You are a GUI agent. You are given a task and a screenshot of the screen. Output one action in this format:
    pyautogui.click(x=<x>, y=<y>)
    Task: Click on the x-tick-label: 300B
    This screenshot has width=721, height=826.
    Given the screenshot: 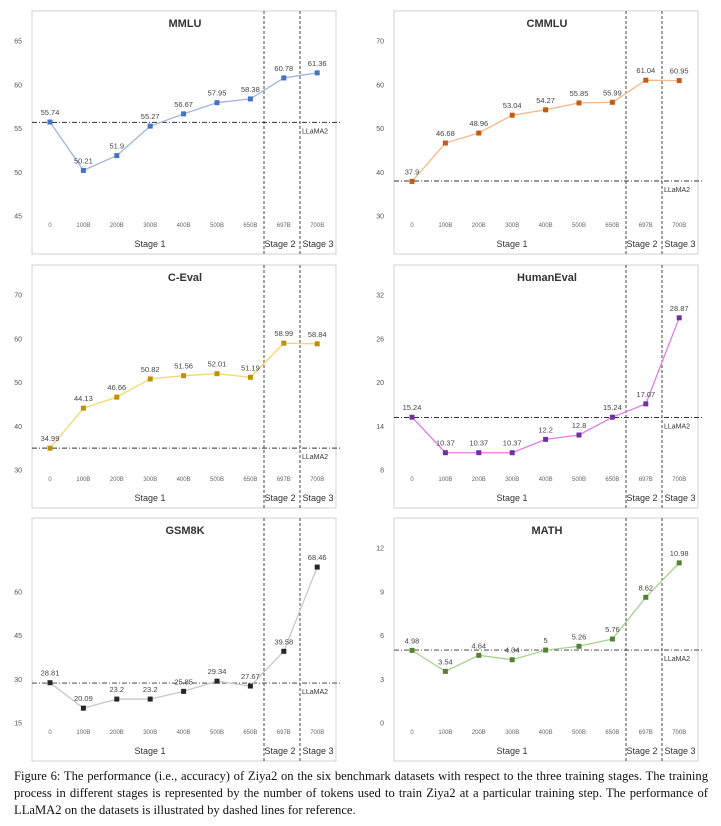 What is the action you would take?
    pyautogui.click(x=150, y=733)
    